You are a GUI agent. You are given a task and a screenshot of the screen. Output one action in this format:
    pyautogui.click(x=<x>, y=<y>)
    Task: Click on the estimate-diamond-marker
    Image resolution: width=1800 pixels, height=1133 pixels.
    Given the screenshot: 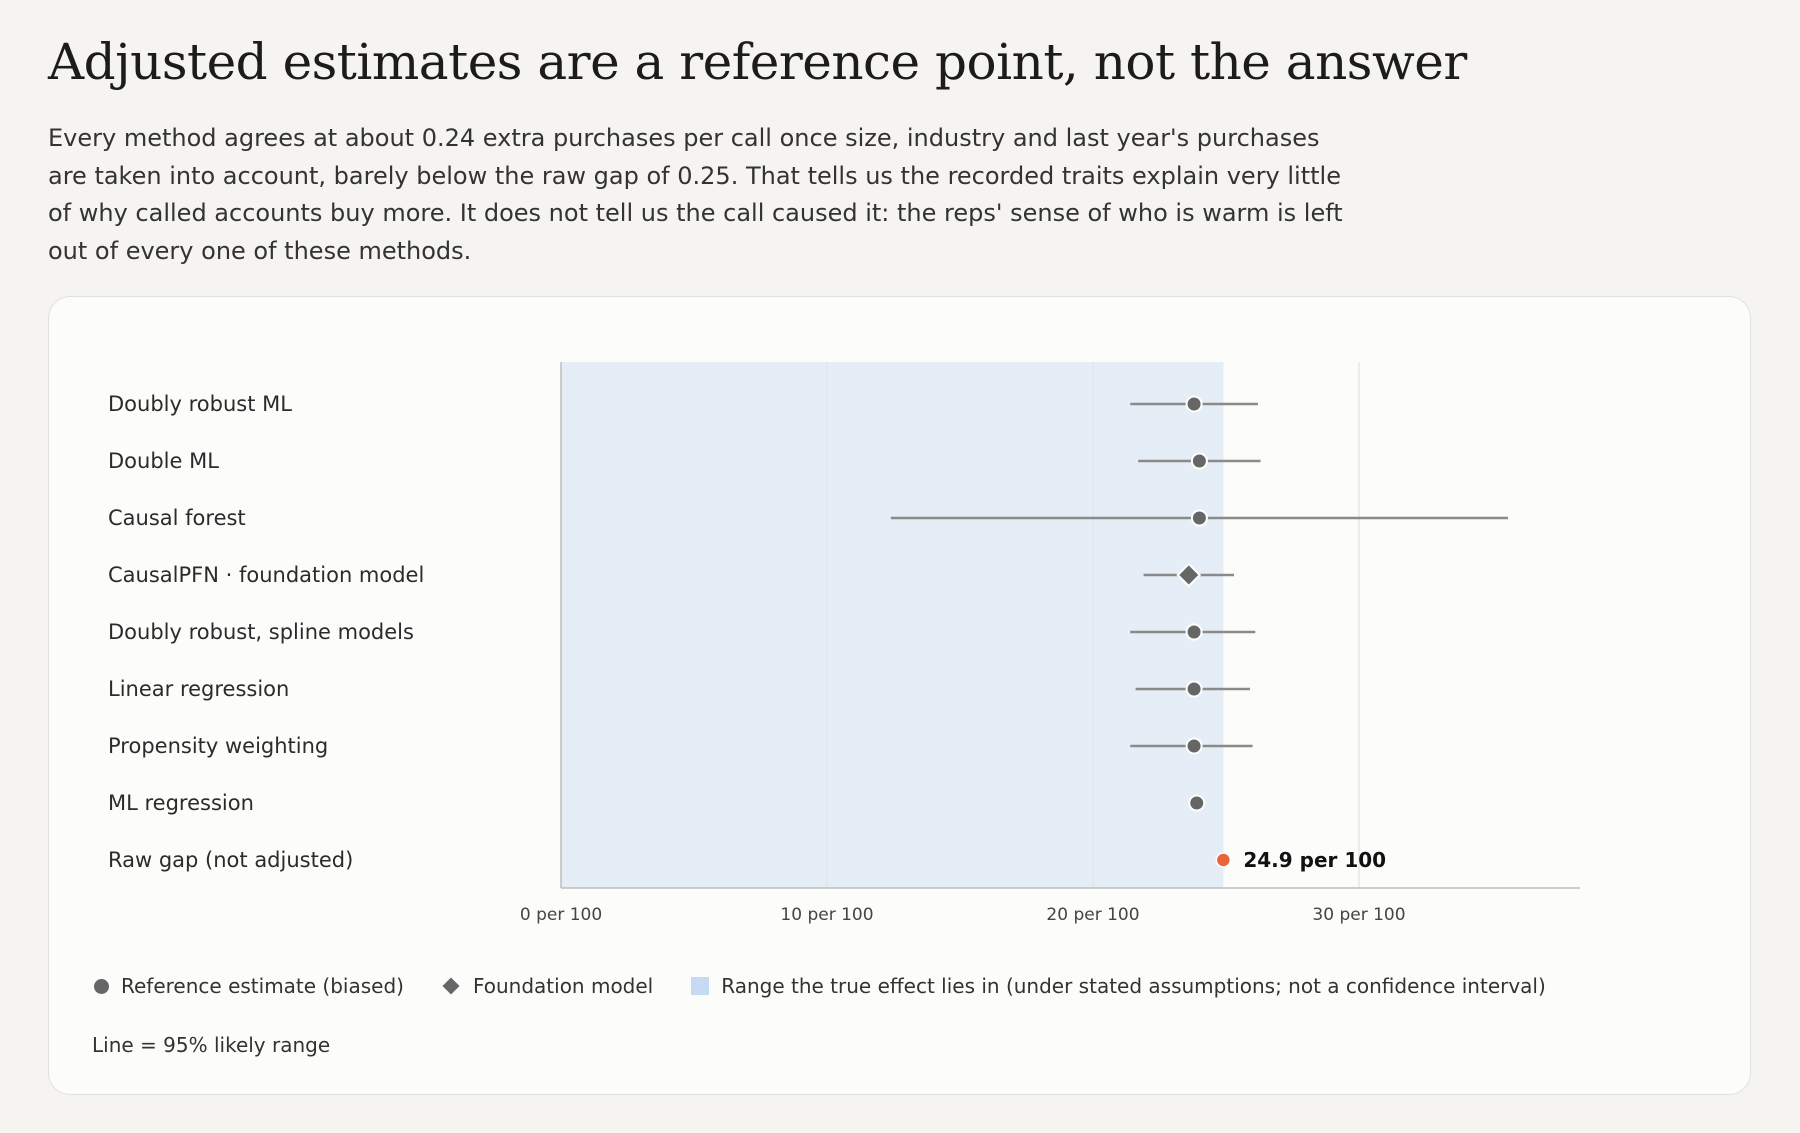 What is the action you would take?
    pyautogui.click(x=1189, y=575)
    